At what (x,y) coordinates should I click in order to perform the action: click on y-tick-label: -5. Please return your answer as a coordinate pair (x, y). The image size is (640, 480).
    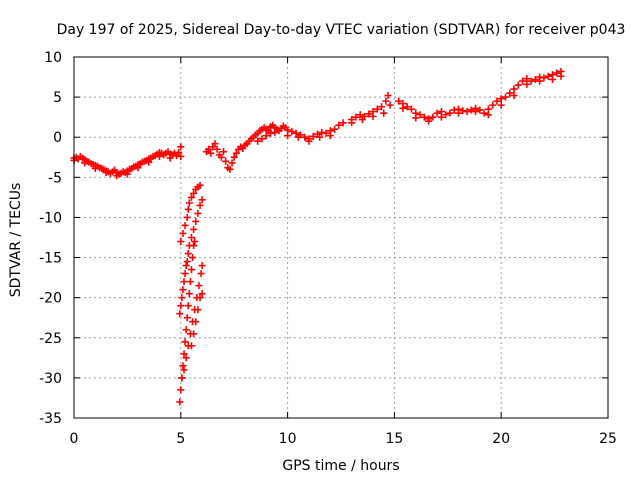
    Looking at the image, I should click on (55, 178).